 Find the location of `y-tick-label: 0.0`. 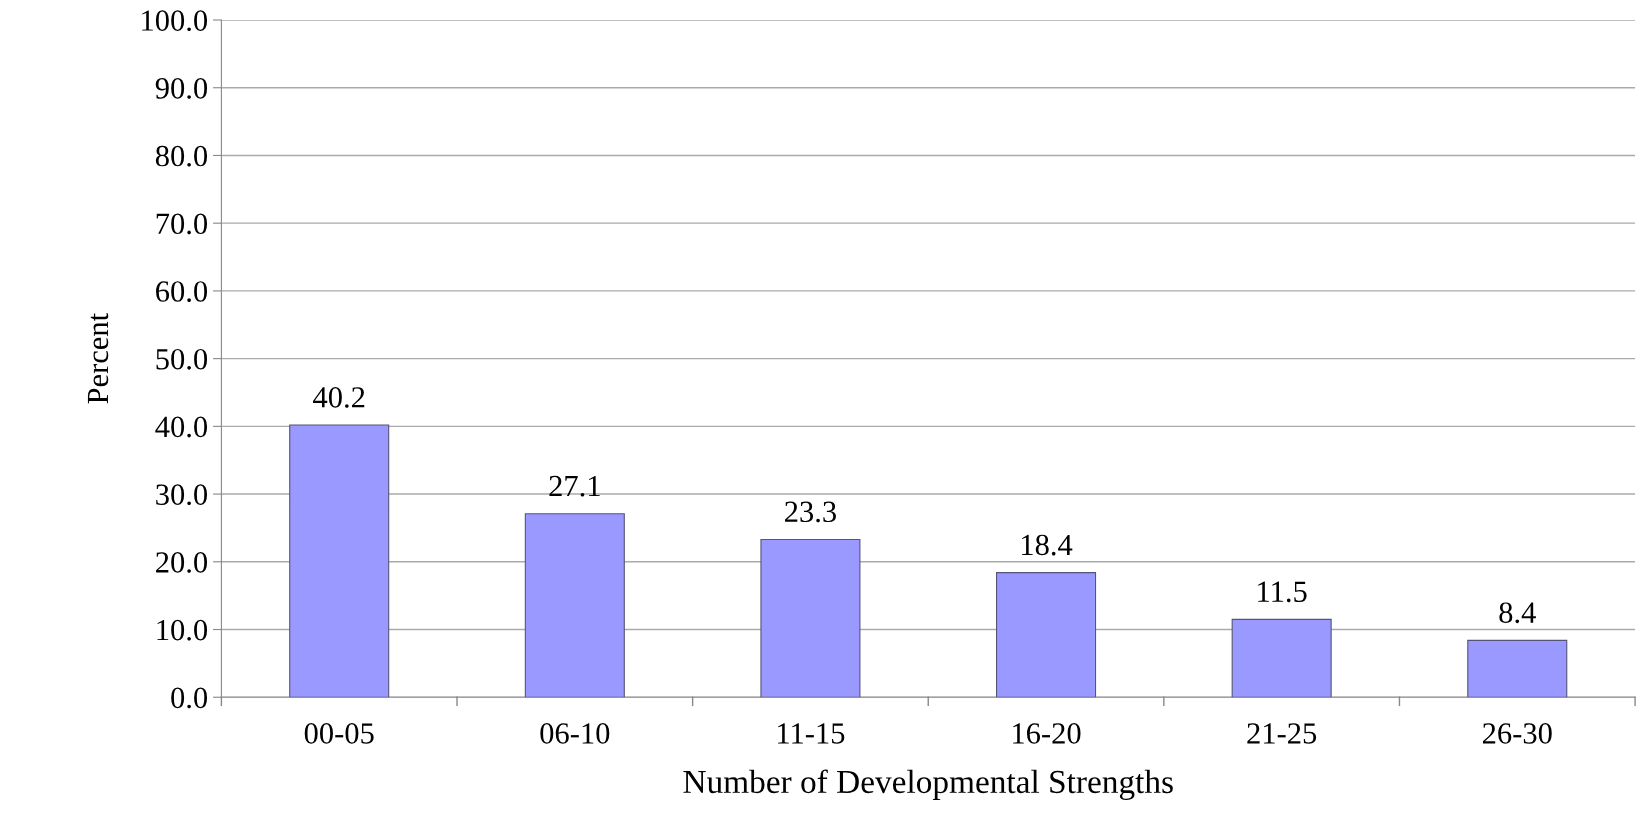

y-tick-label: 0.0 is located at coordinates (189, 698).